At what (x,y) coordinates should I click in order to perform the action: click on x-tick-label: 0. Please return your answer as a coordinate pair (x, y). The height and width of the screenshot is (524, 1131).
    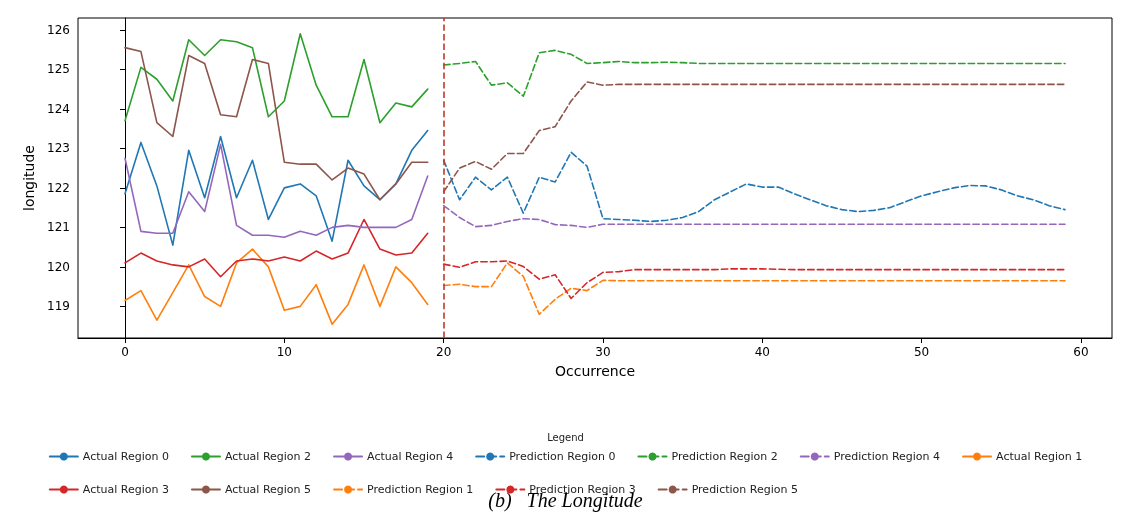
    Looking at the image, I should click on (125, 352).